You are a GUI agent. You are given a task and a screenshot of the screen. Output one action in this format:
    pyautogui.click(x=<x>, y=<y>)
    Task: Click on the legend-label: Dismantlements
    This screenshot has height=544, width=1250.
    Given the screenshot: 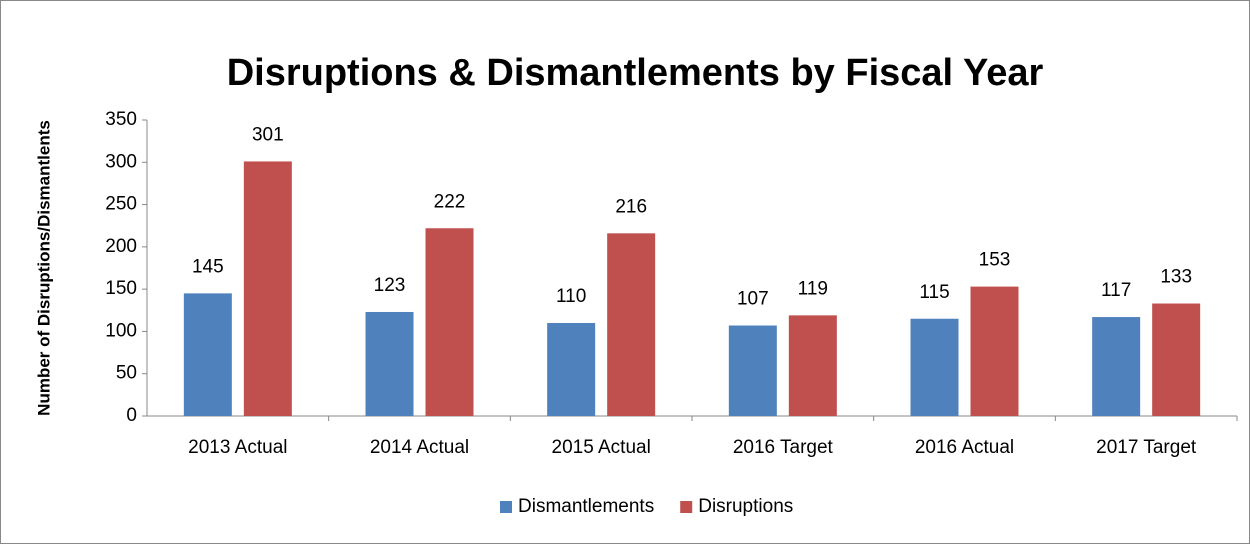 What is the action you would take?
    pyautogui.click(x=586, y=506)
    